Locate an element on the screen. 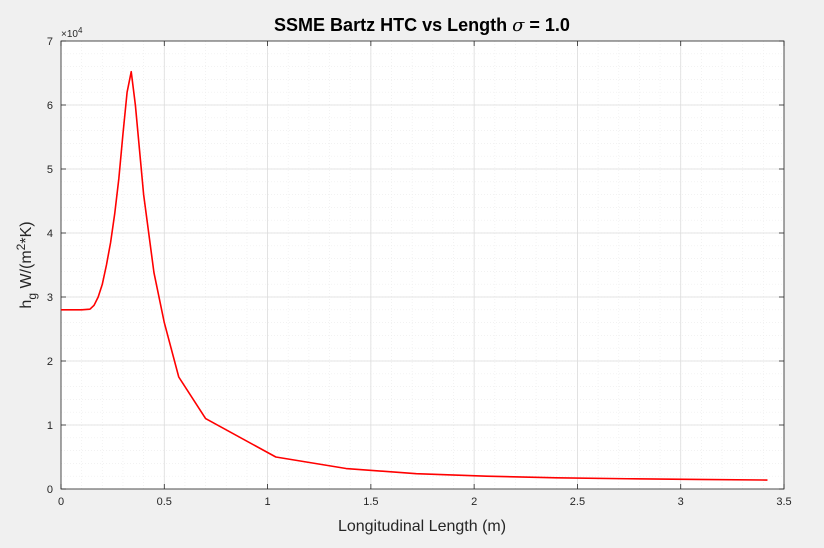  chart-title: SSME Bartz HTC vs Length σ = 1.0 is located at coordinates (422, 25).